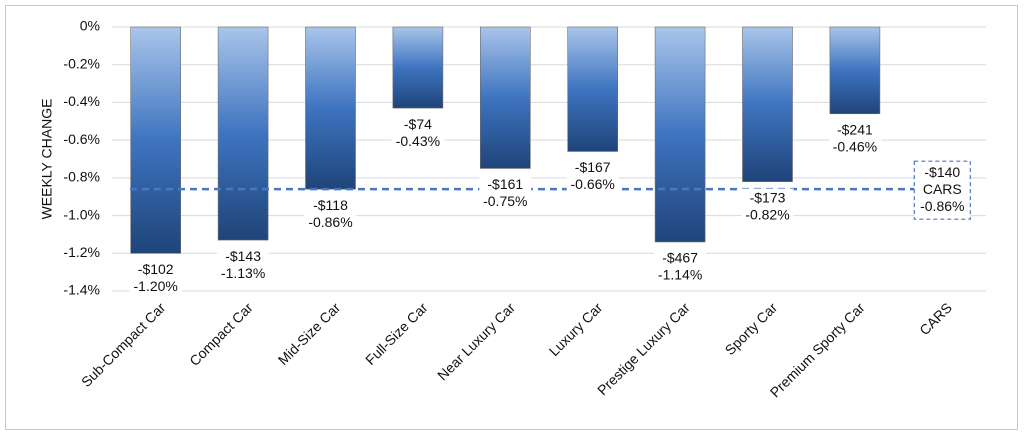  Describe the element at coordinates (418, 124) in the screenshot. I see `dollar-label: -$74` at that location.